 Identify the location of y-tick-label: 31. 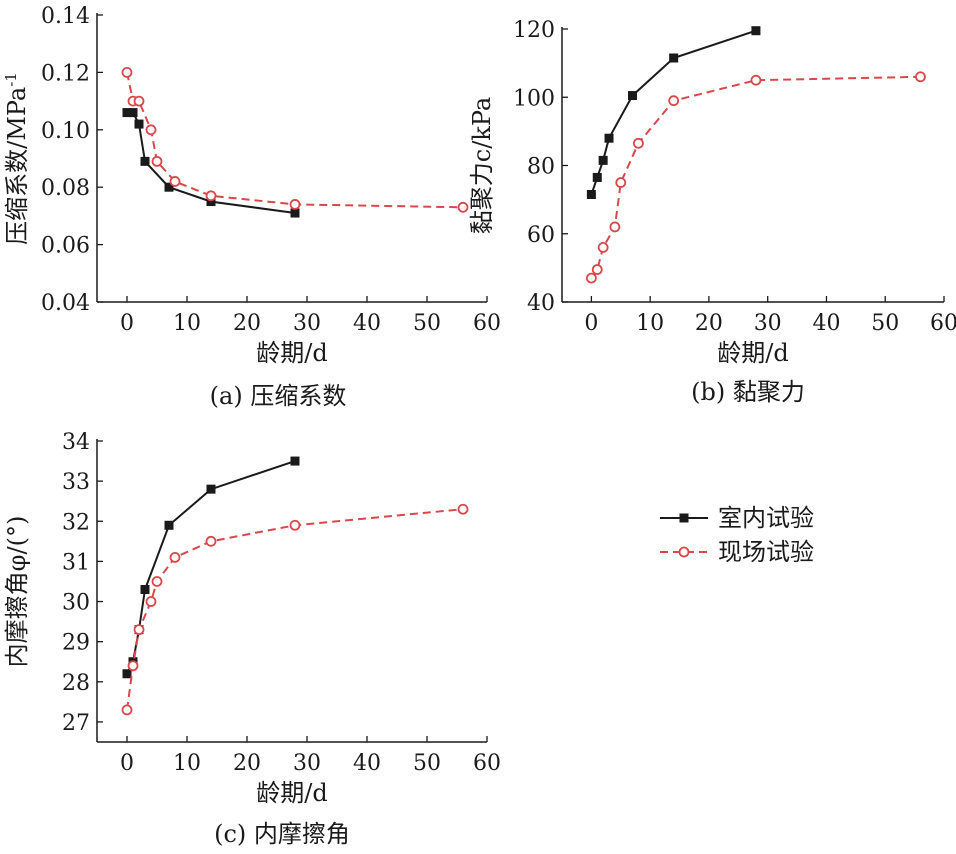
(76, 562).